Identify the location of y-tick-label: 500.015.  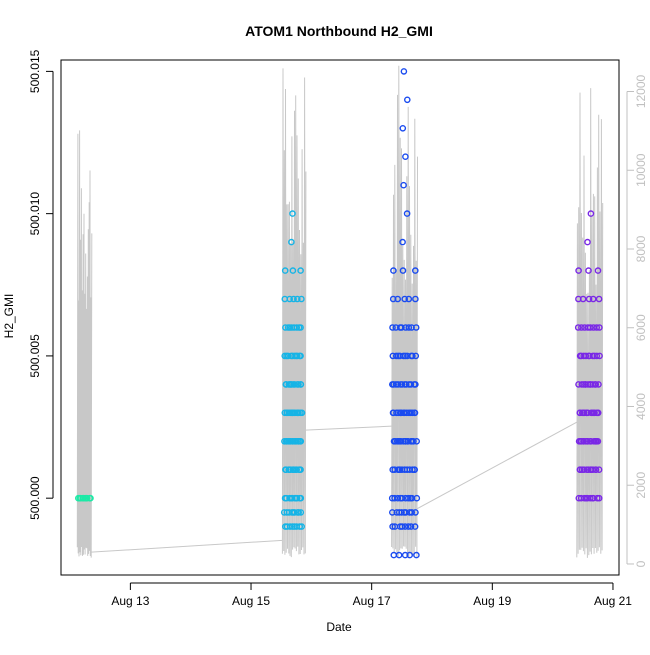
(35, 71).